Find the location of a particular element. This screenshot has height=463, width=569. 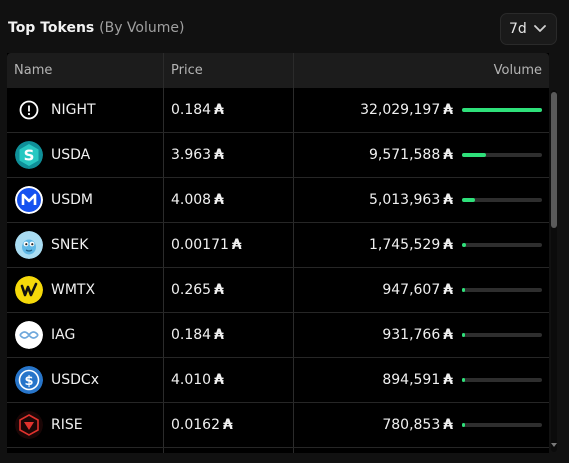

price-value: 4.010 is located at coordinates (191, 380).